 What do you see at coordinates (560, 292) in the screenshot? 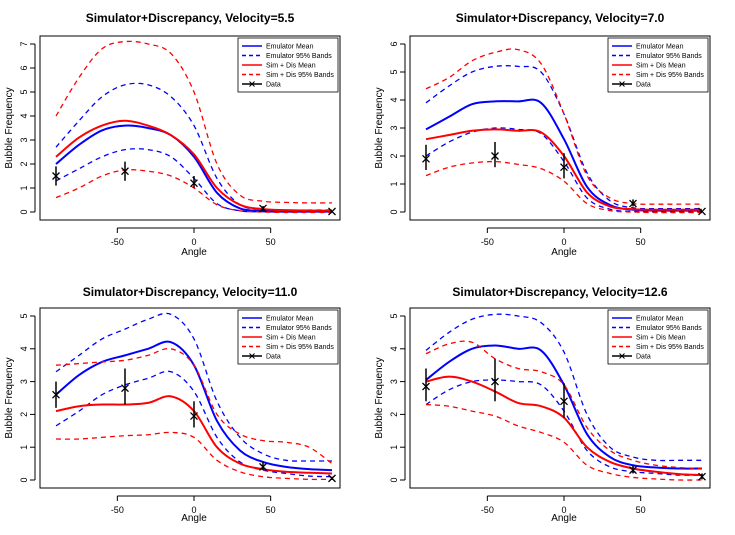
I see `chart-title: Simulator+Discrepancy, Velocity=12.6` at bounding box center [560, 292].